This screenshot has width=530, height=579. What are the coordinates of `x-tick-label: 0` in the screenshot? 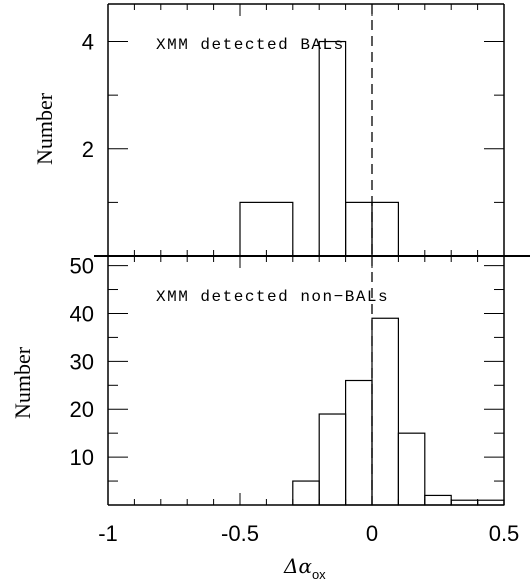 It's located at (372, 533).